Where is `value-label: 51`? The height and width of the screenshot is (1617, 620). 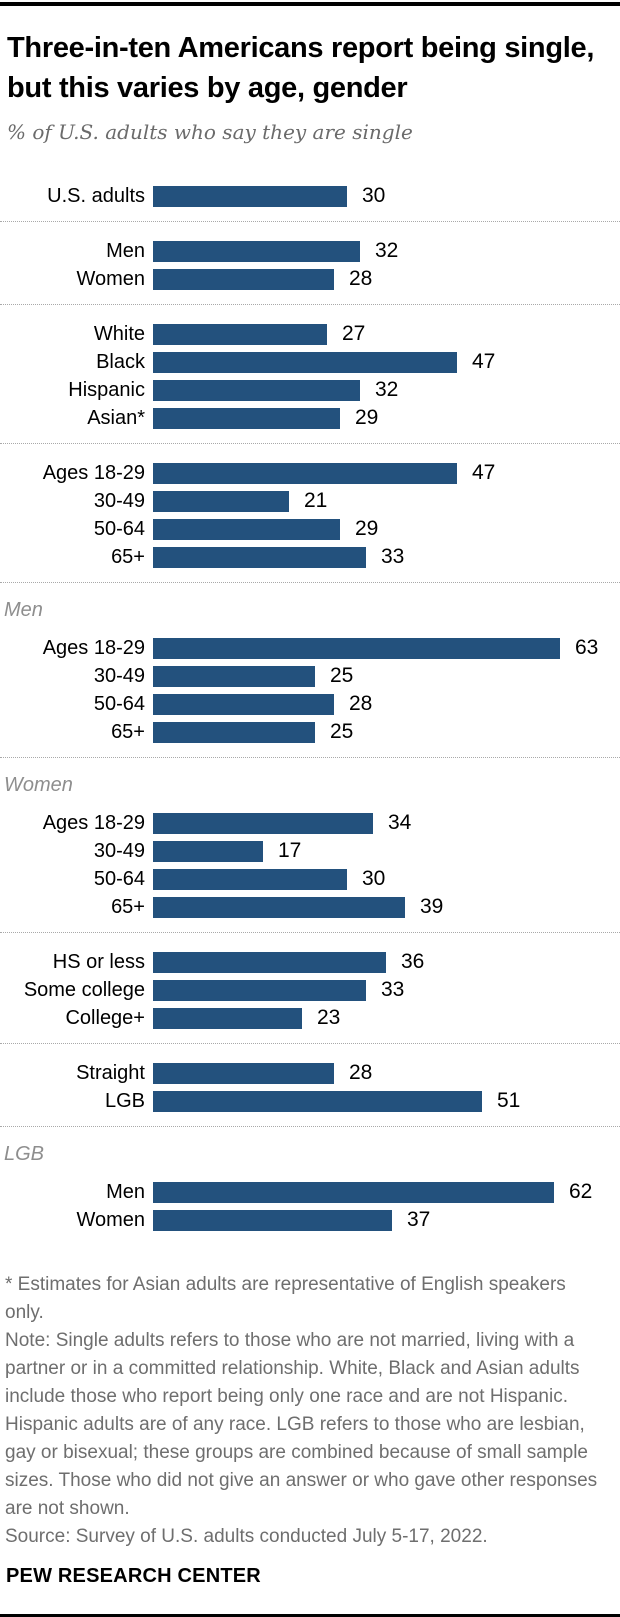 value-label: 51 is located at coordinates (509, 1100).